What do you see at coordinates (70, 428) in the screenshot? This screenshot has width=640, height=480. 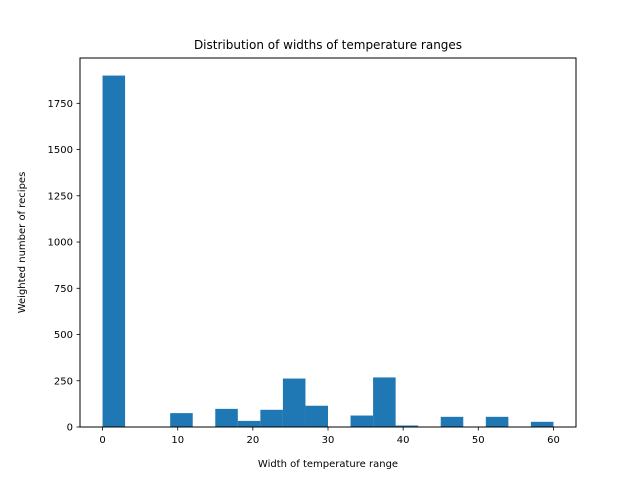 I see `y-tick-label: 0` at bounding box center [70, 428].